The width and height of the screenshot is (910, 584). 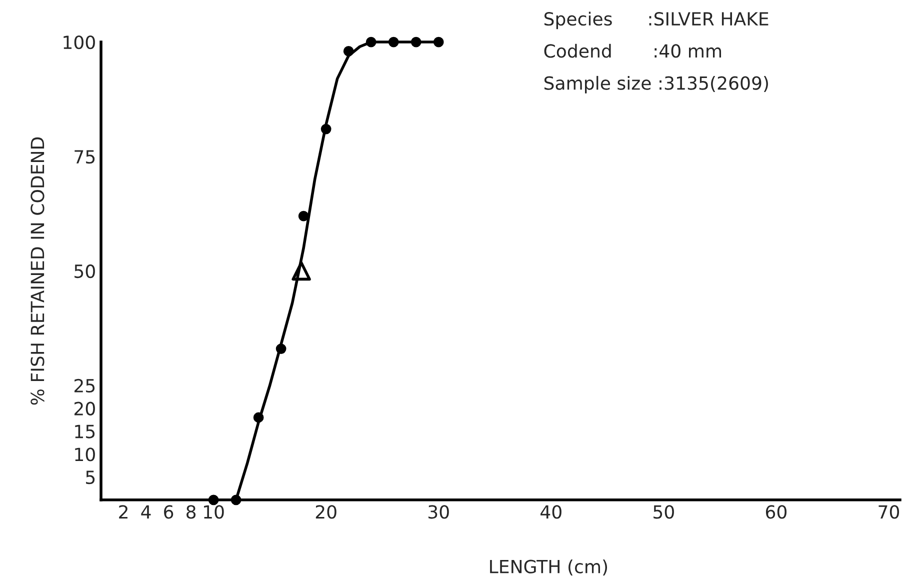 I want to click on annotation: Sample size :3135(2609), so click(x=656, y=85).